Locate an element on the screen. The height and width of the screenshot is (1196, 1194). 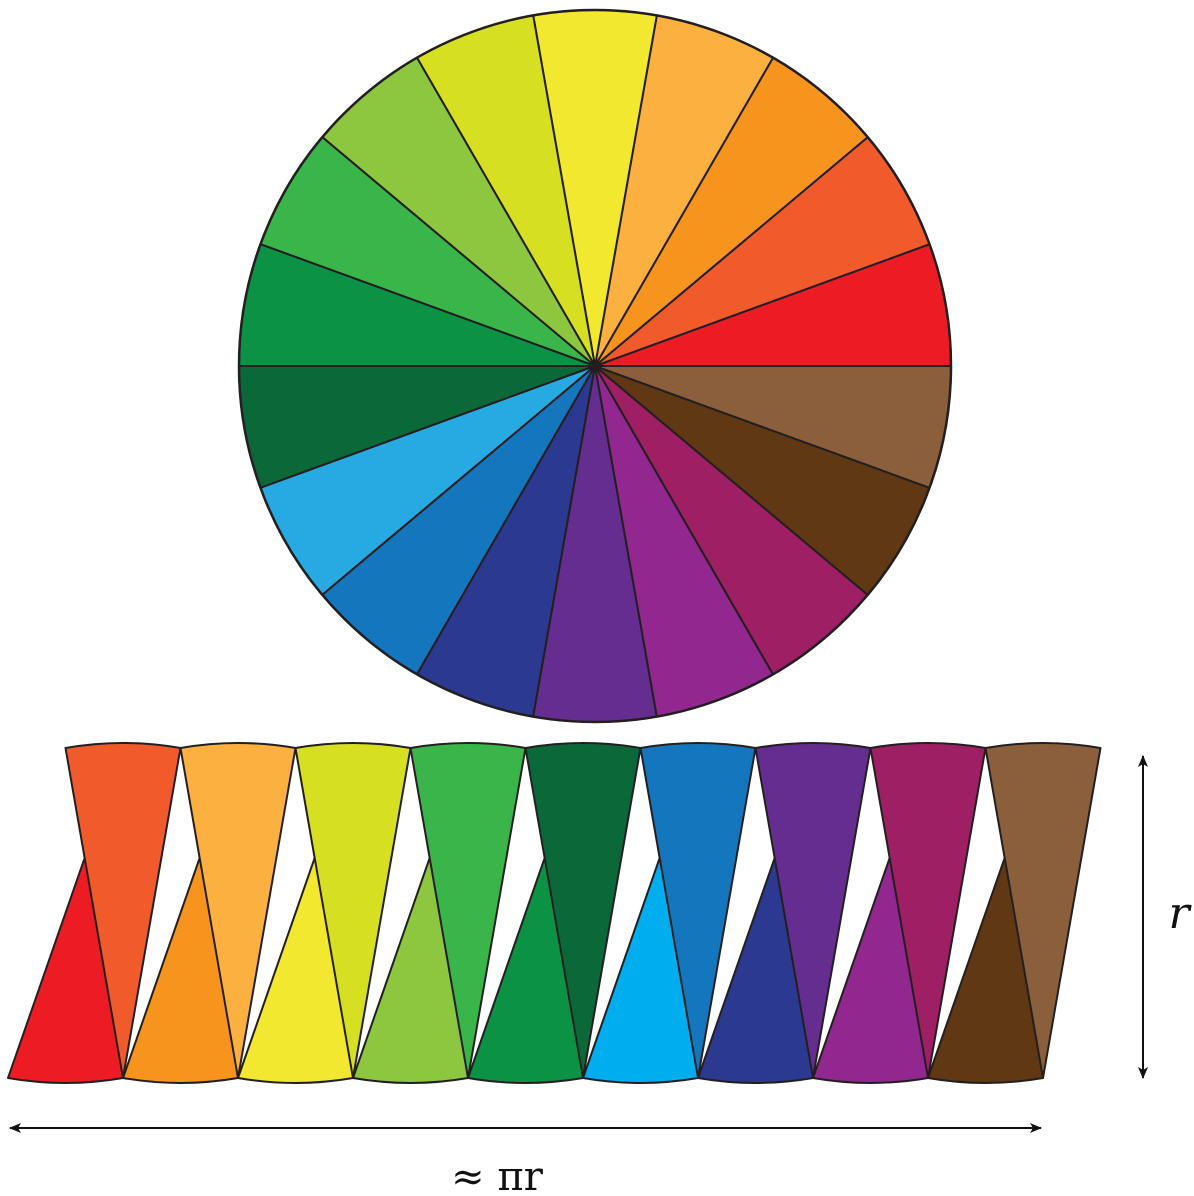
width-label: ≈ πr is located at coordinates (497, 1175).